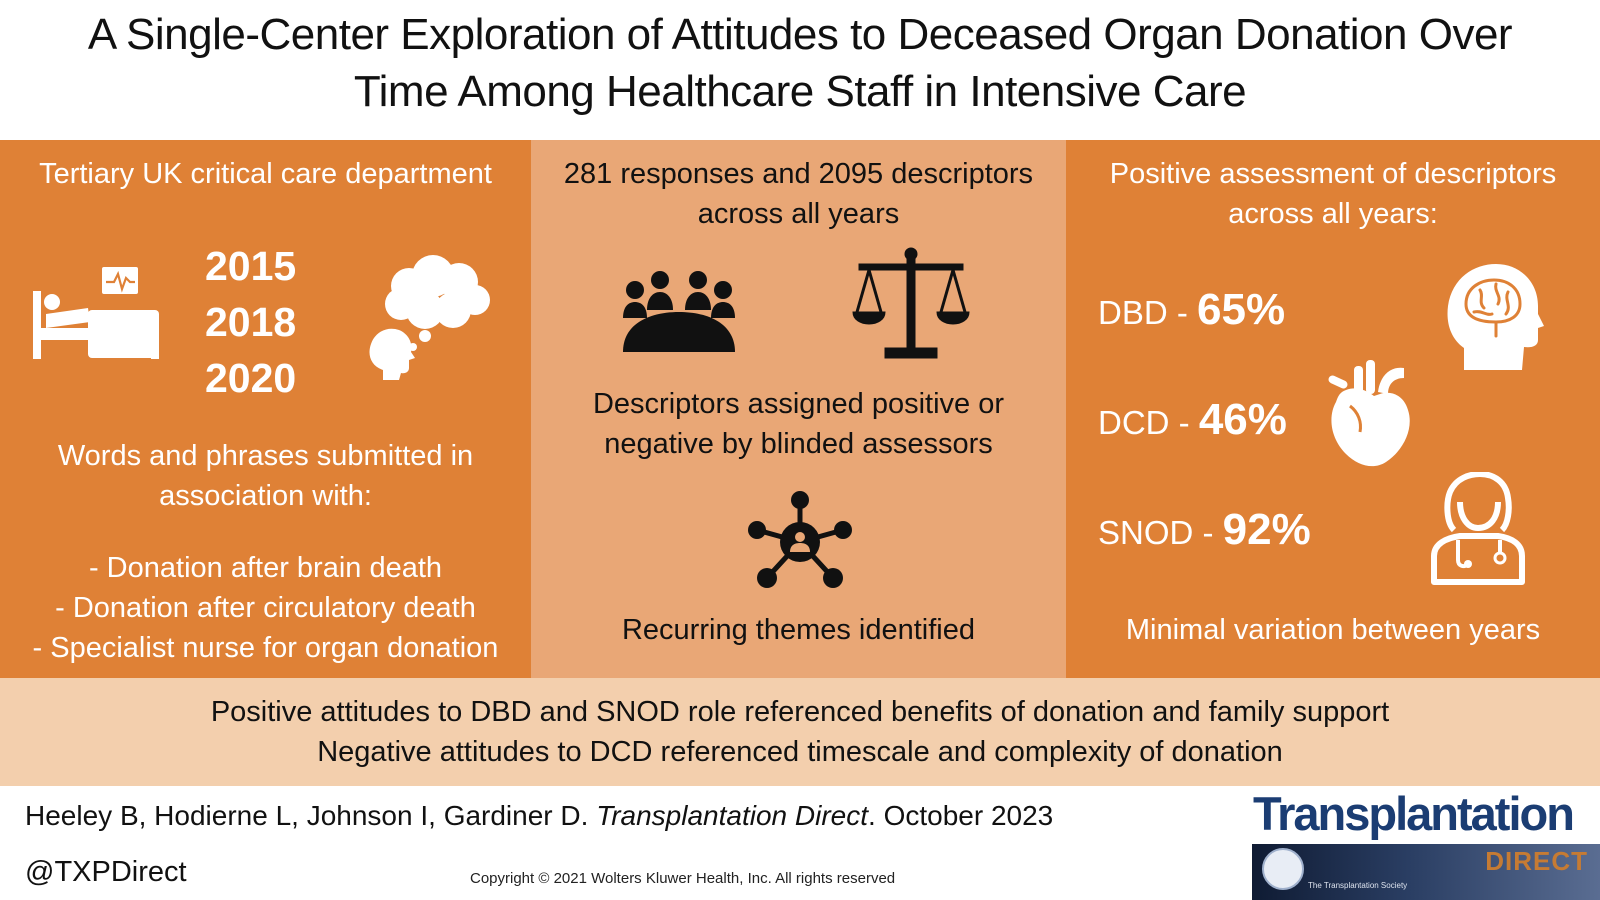 Image resolution: width=1600 pixels, height=900 pixels. I want to click on society-seal-icon, so click(1283, 869).